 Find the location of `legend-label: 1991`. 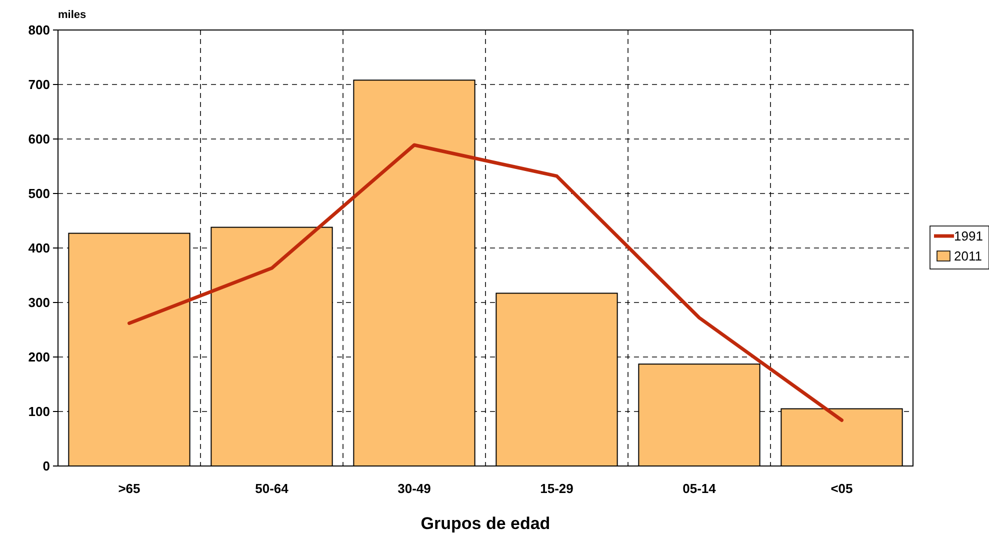

legend-label: 1991 is located at coordinates (968, 236).